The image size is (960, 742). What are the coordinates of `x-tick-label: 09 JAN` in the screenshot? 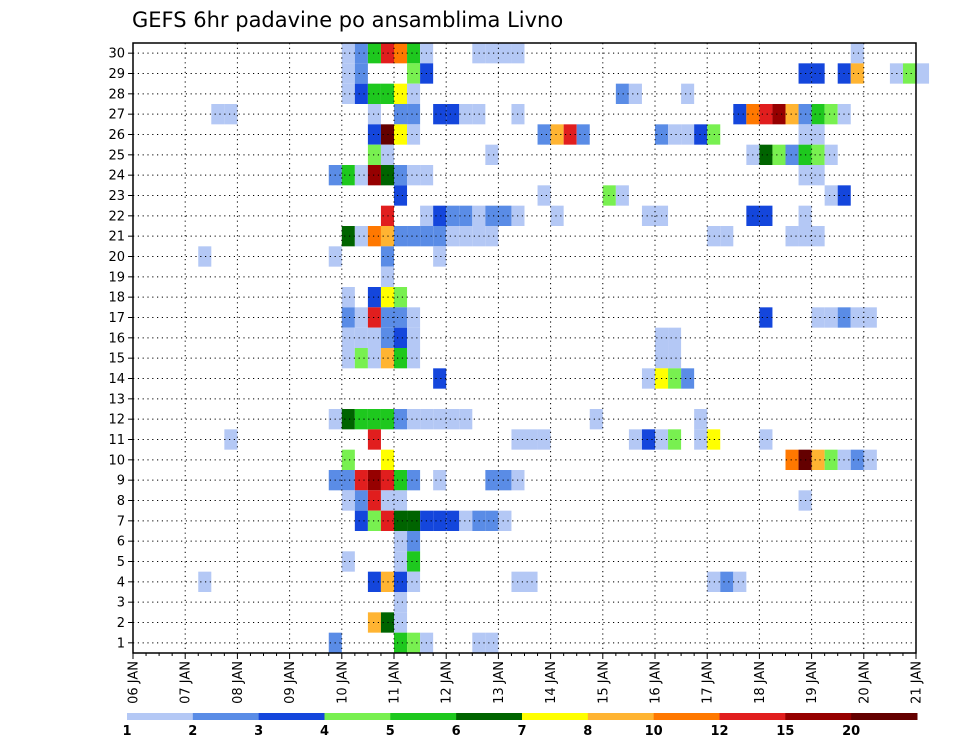 It's located at (290, 682).